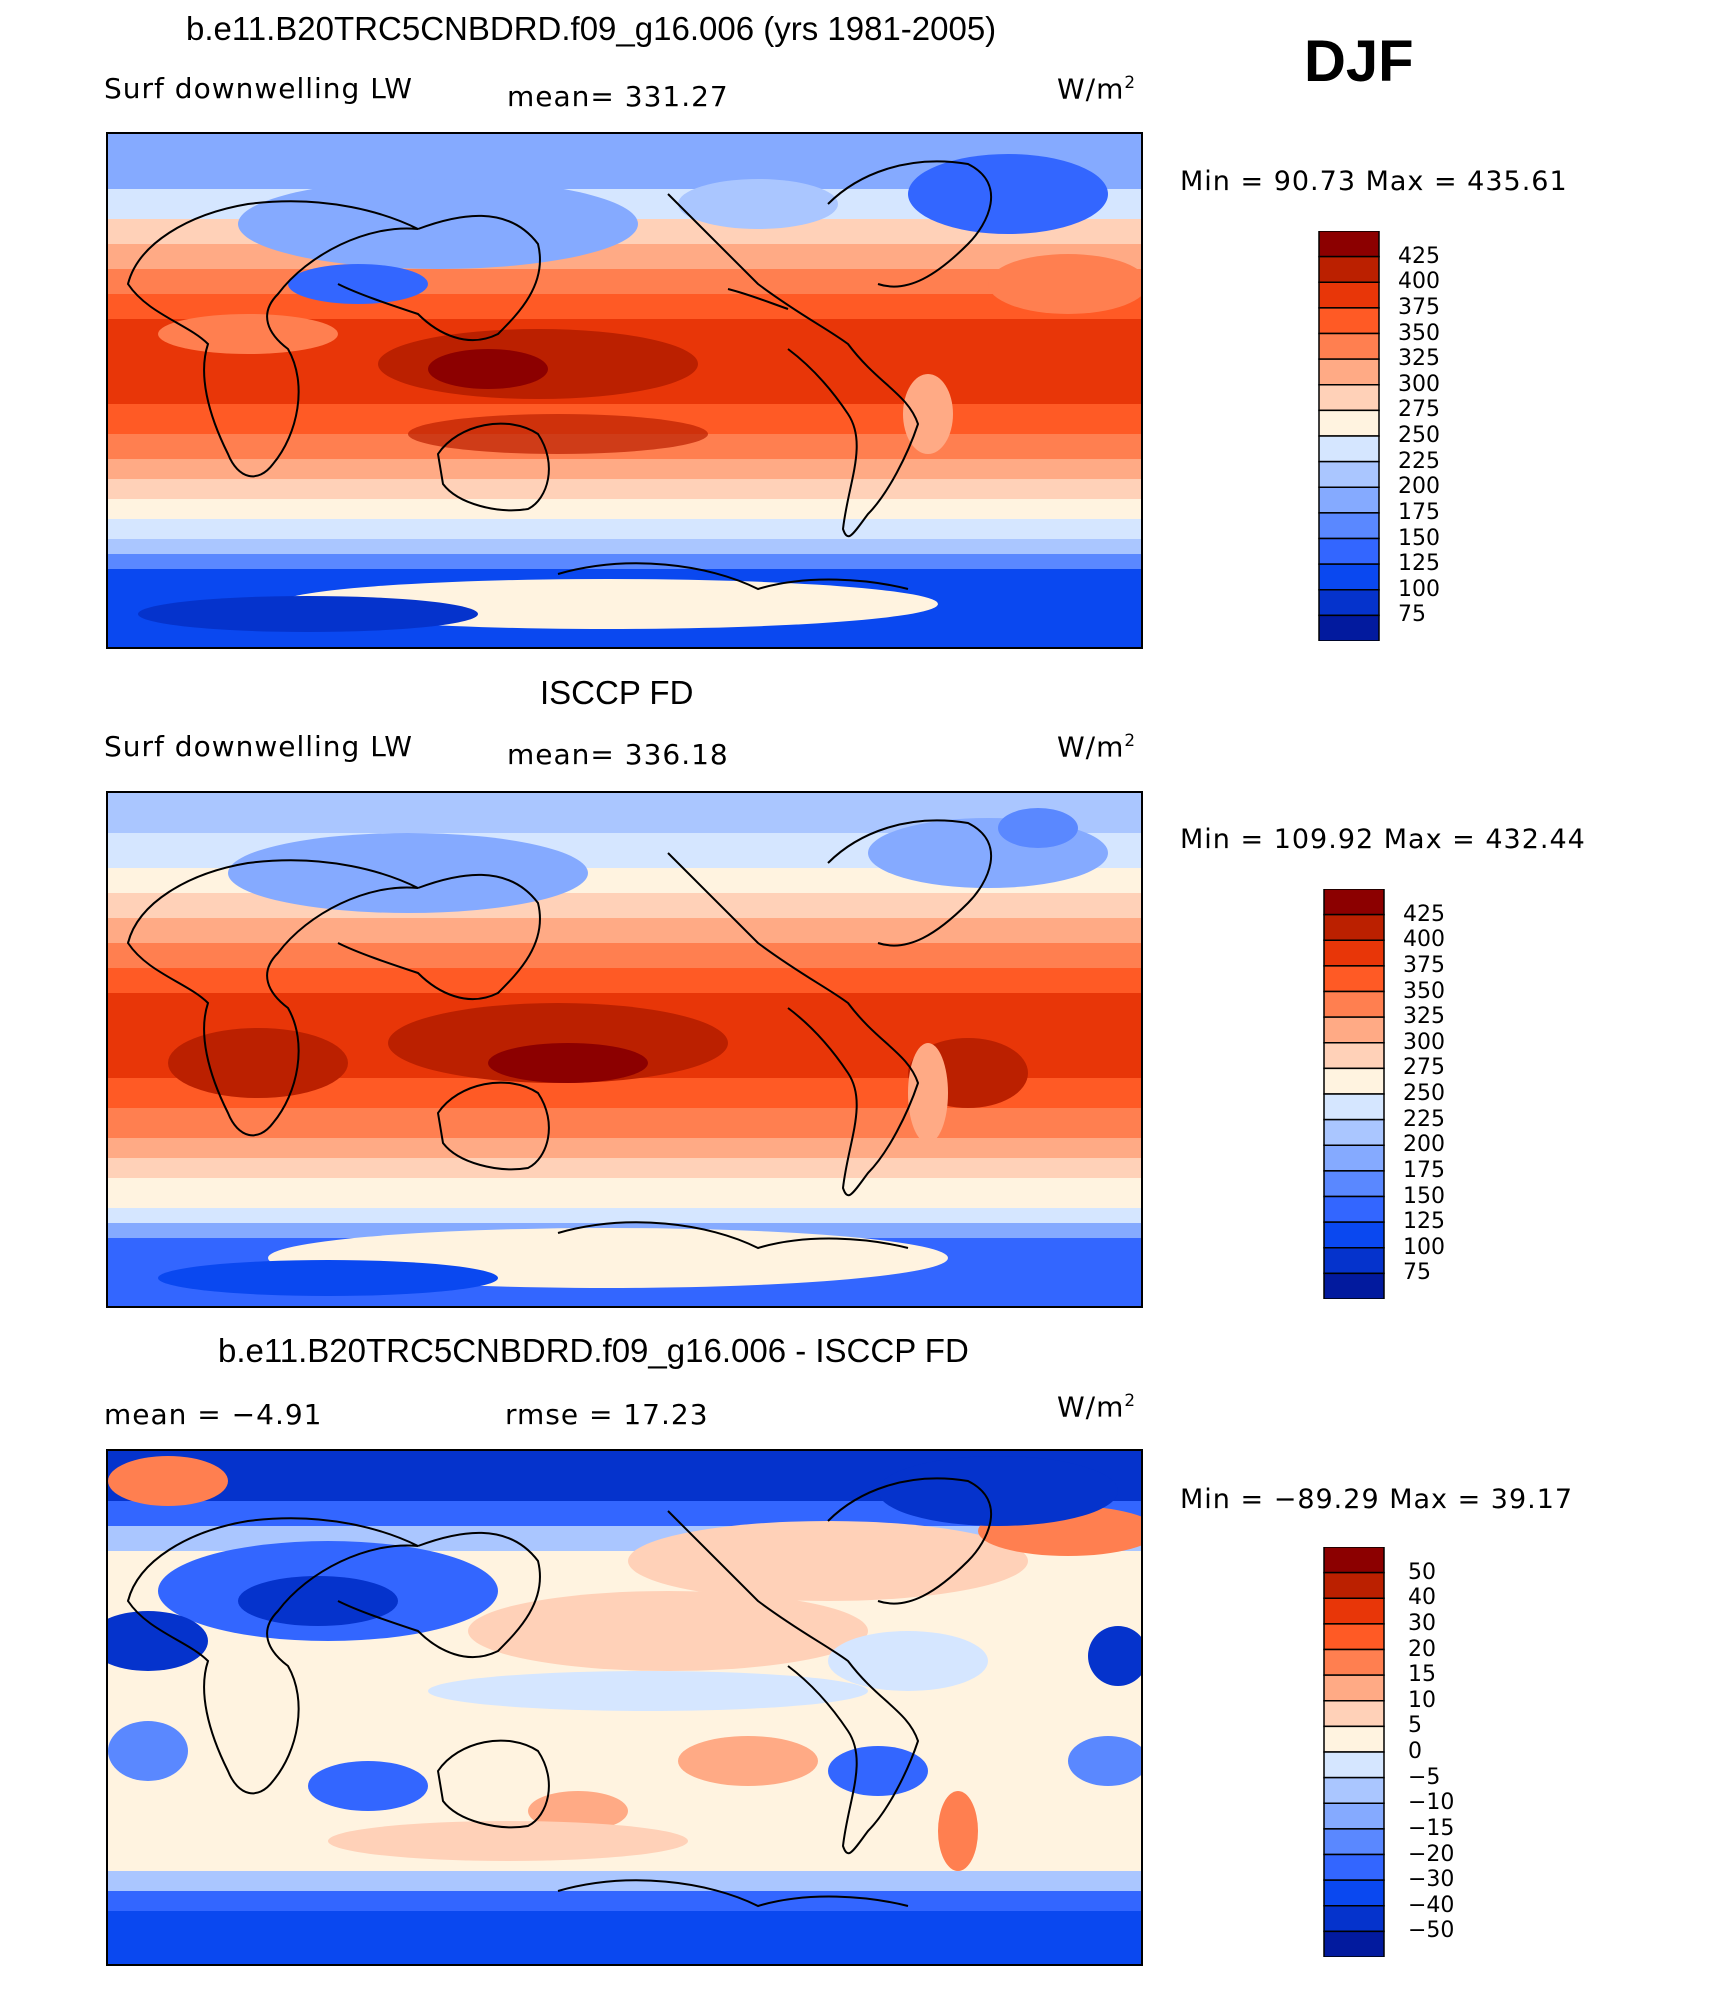 This screenshot has width=1710, height=1991. What do you see at coordinates (1422, 1623) in the screenshot?
I see `colorbar-level-label: 30` at bounding box center [1422, 1623].